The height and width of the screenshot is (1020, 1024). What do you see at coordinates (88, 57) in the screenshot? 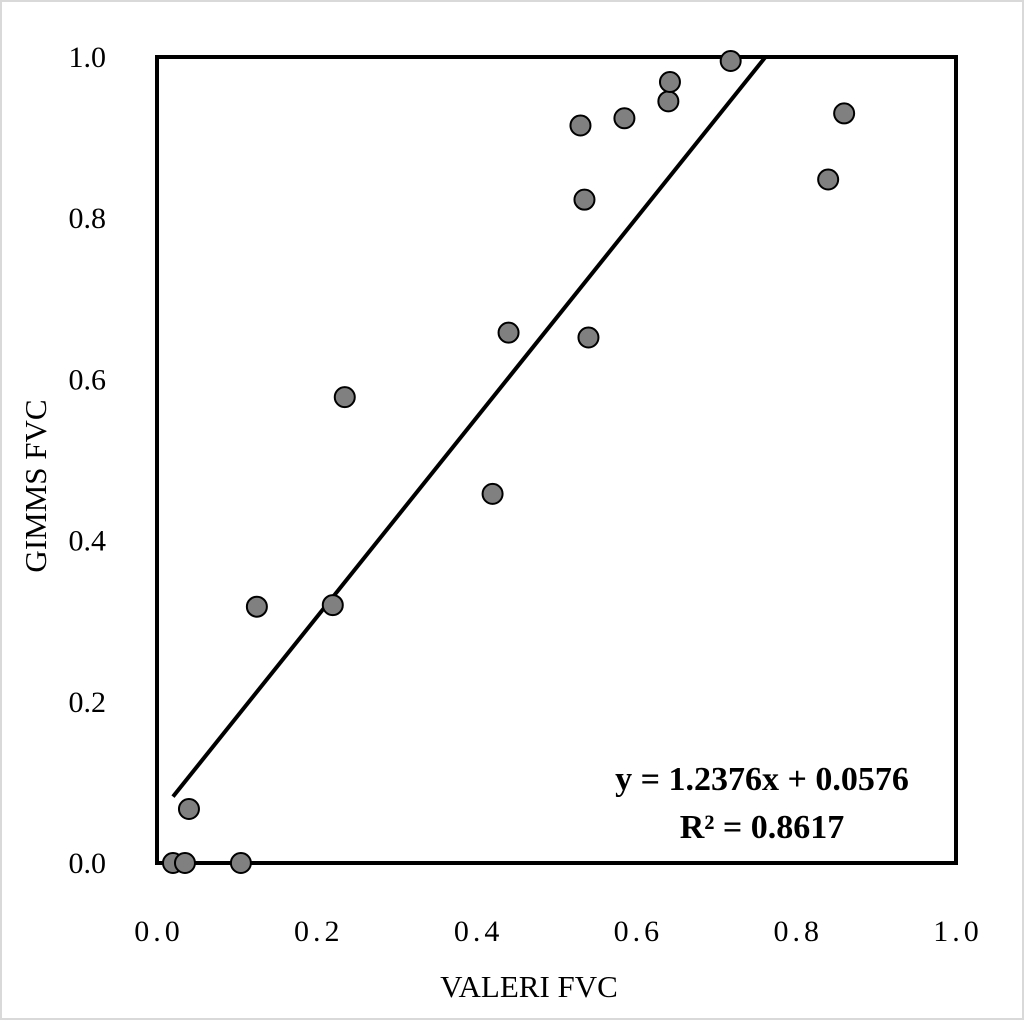
I see `y-tick-label: 1.0` at bounding box center [88, 57].